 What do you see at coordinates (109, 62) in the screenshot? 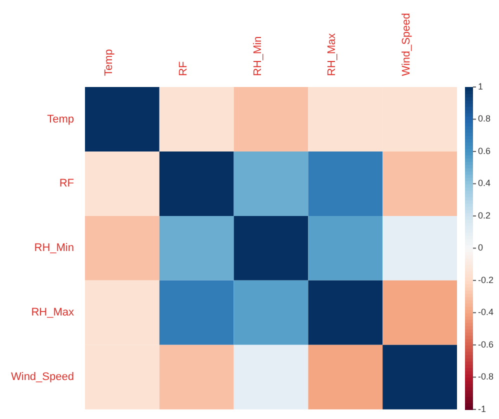
I see `x-tick-label: Temp` at bounding box center [109, 62].